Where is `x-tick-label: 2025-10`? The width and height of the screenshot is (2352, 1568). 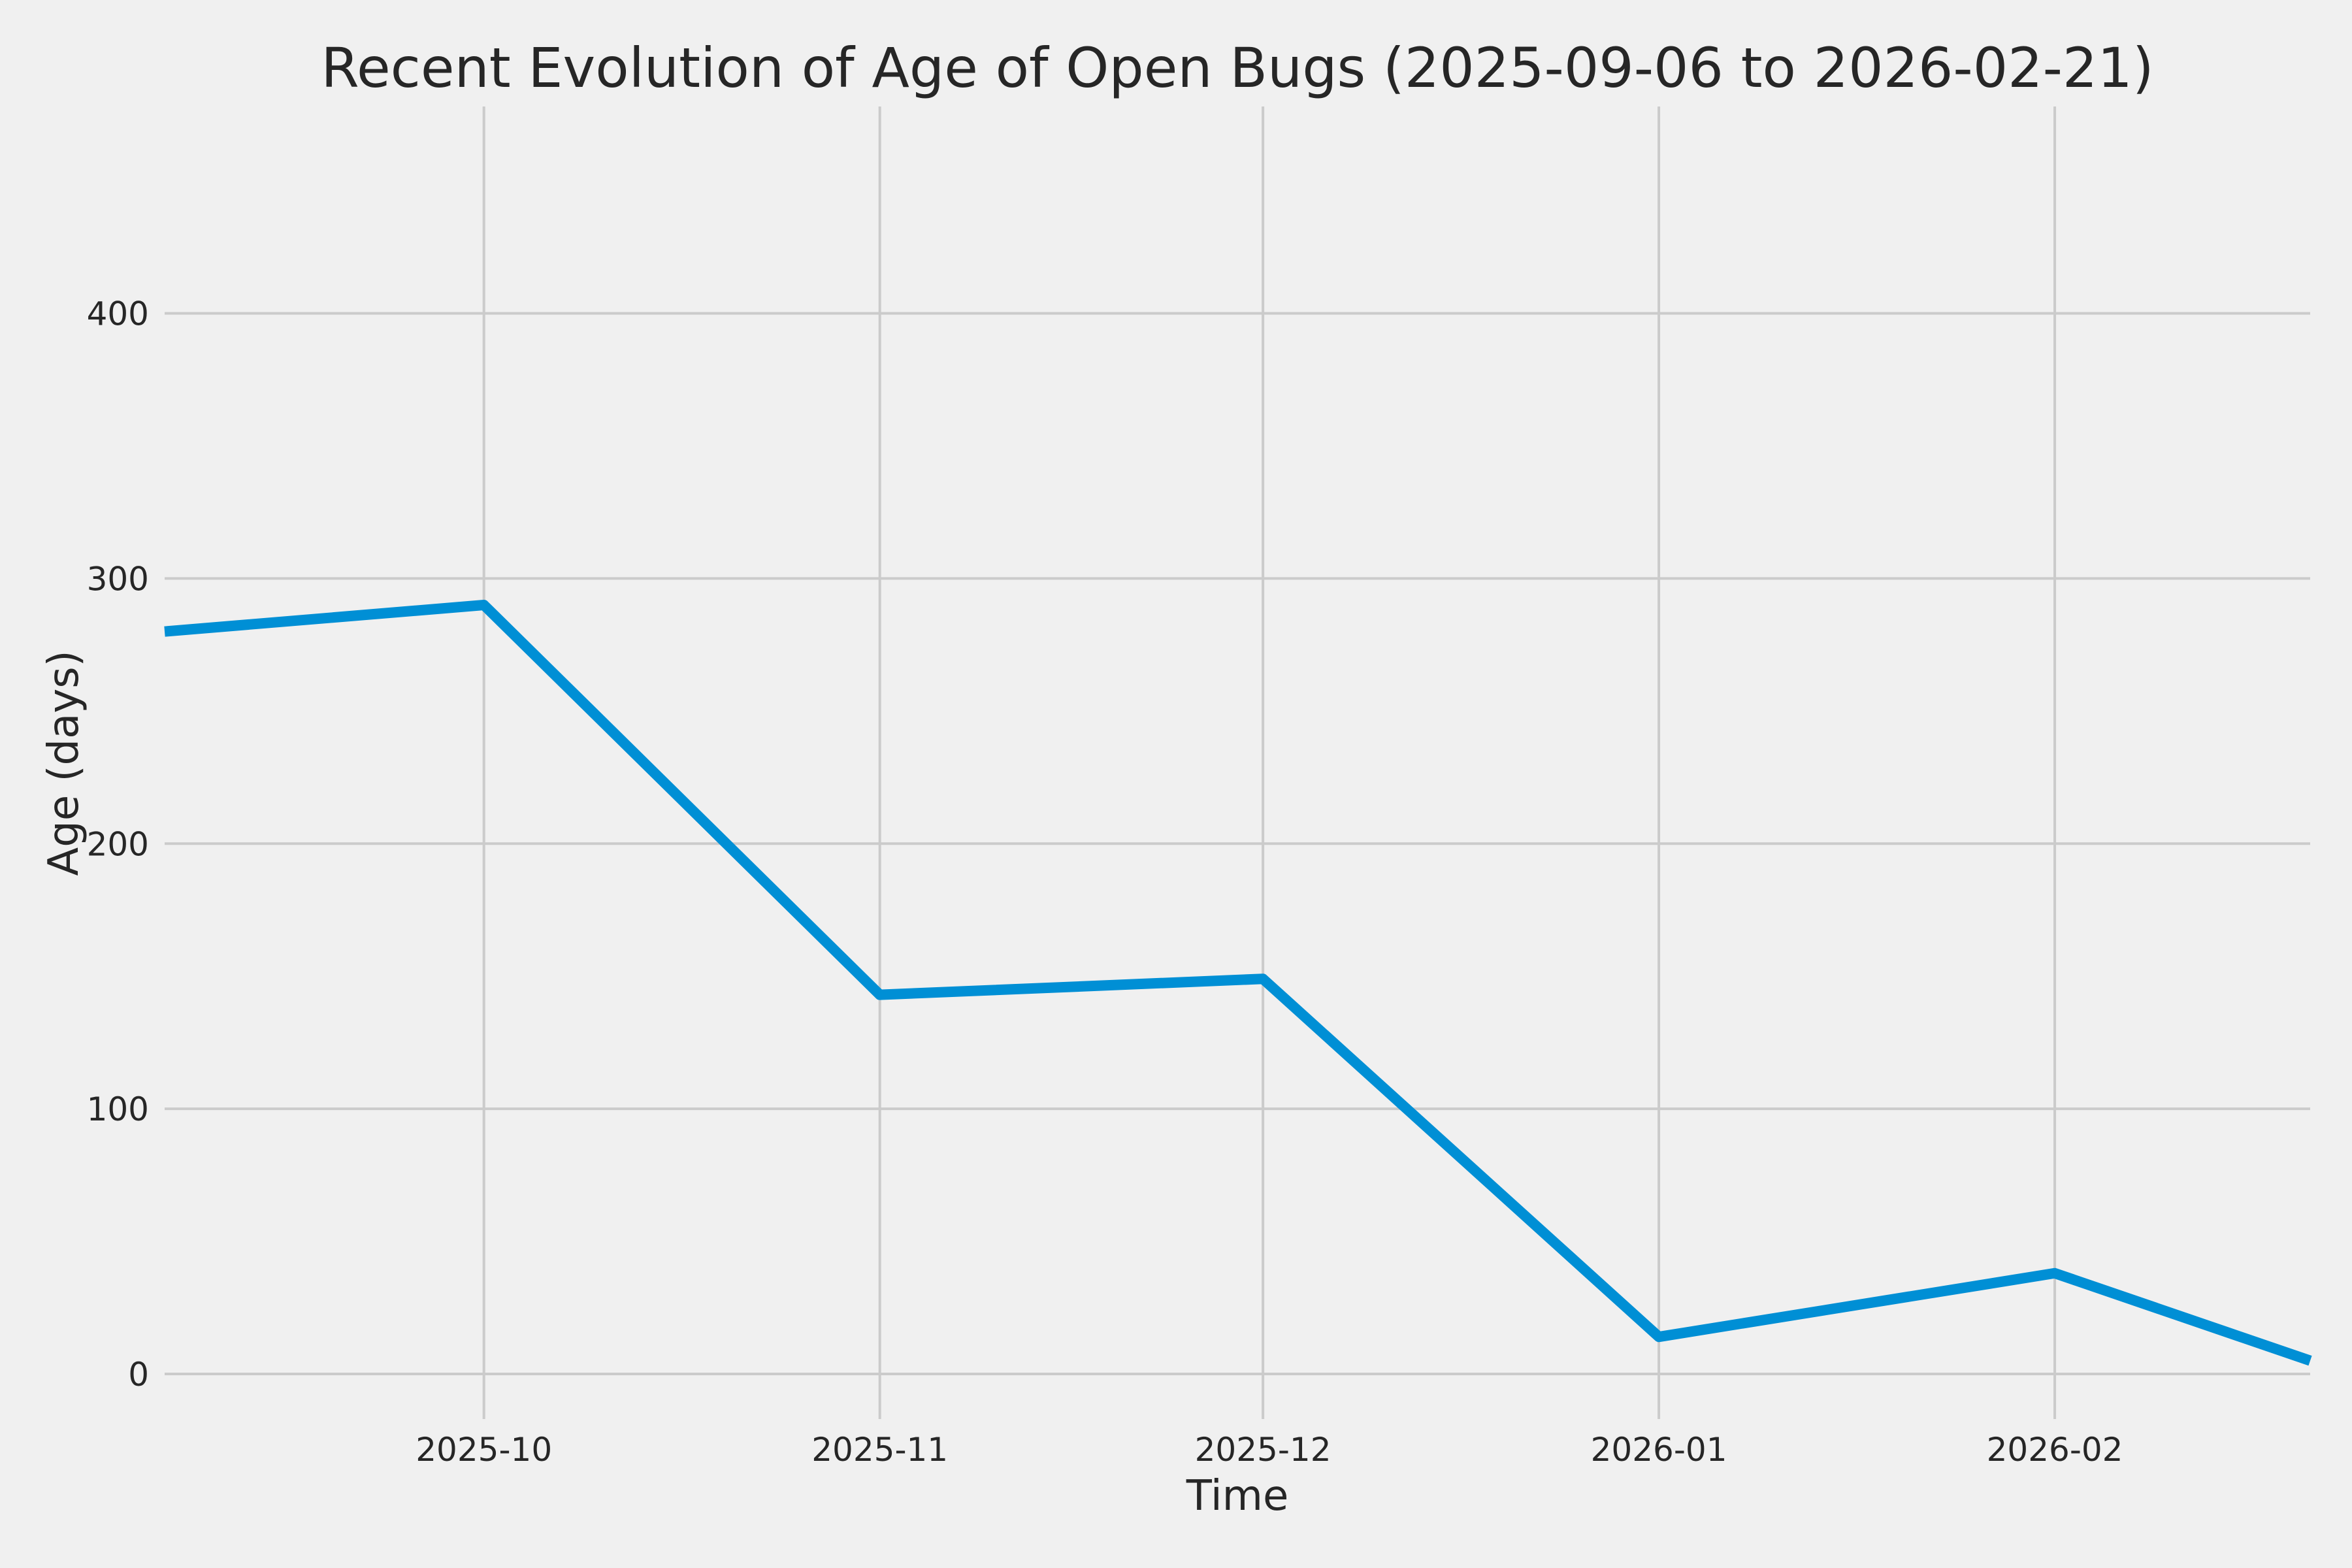 x-tick-label: 2025-10 is located at coordinates (484, 1450).